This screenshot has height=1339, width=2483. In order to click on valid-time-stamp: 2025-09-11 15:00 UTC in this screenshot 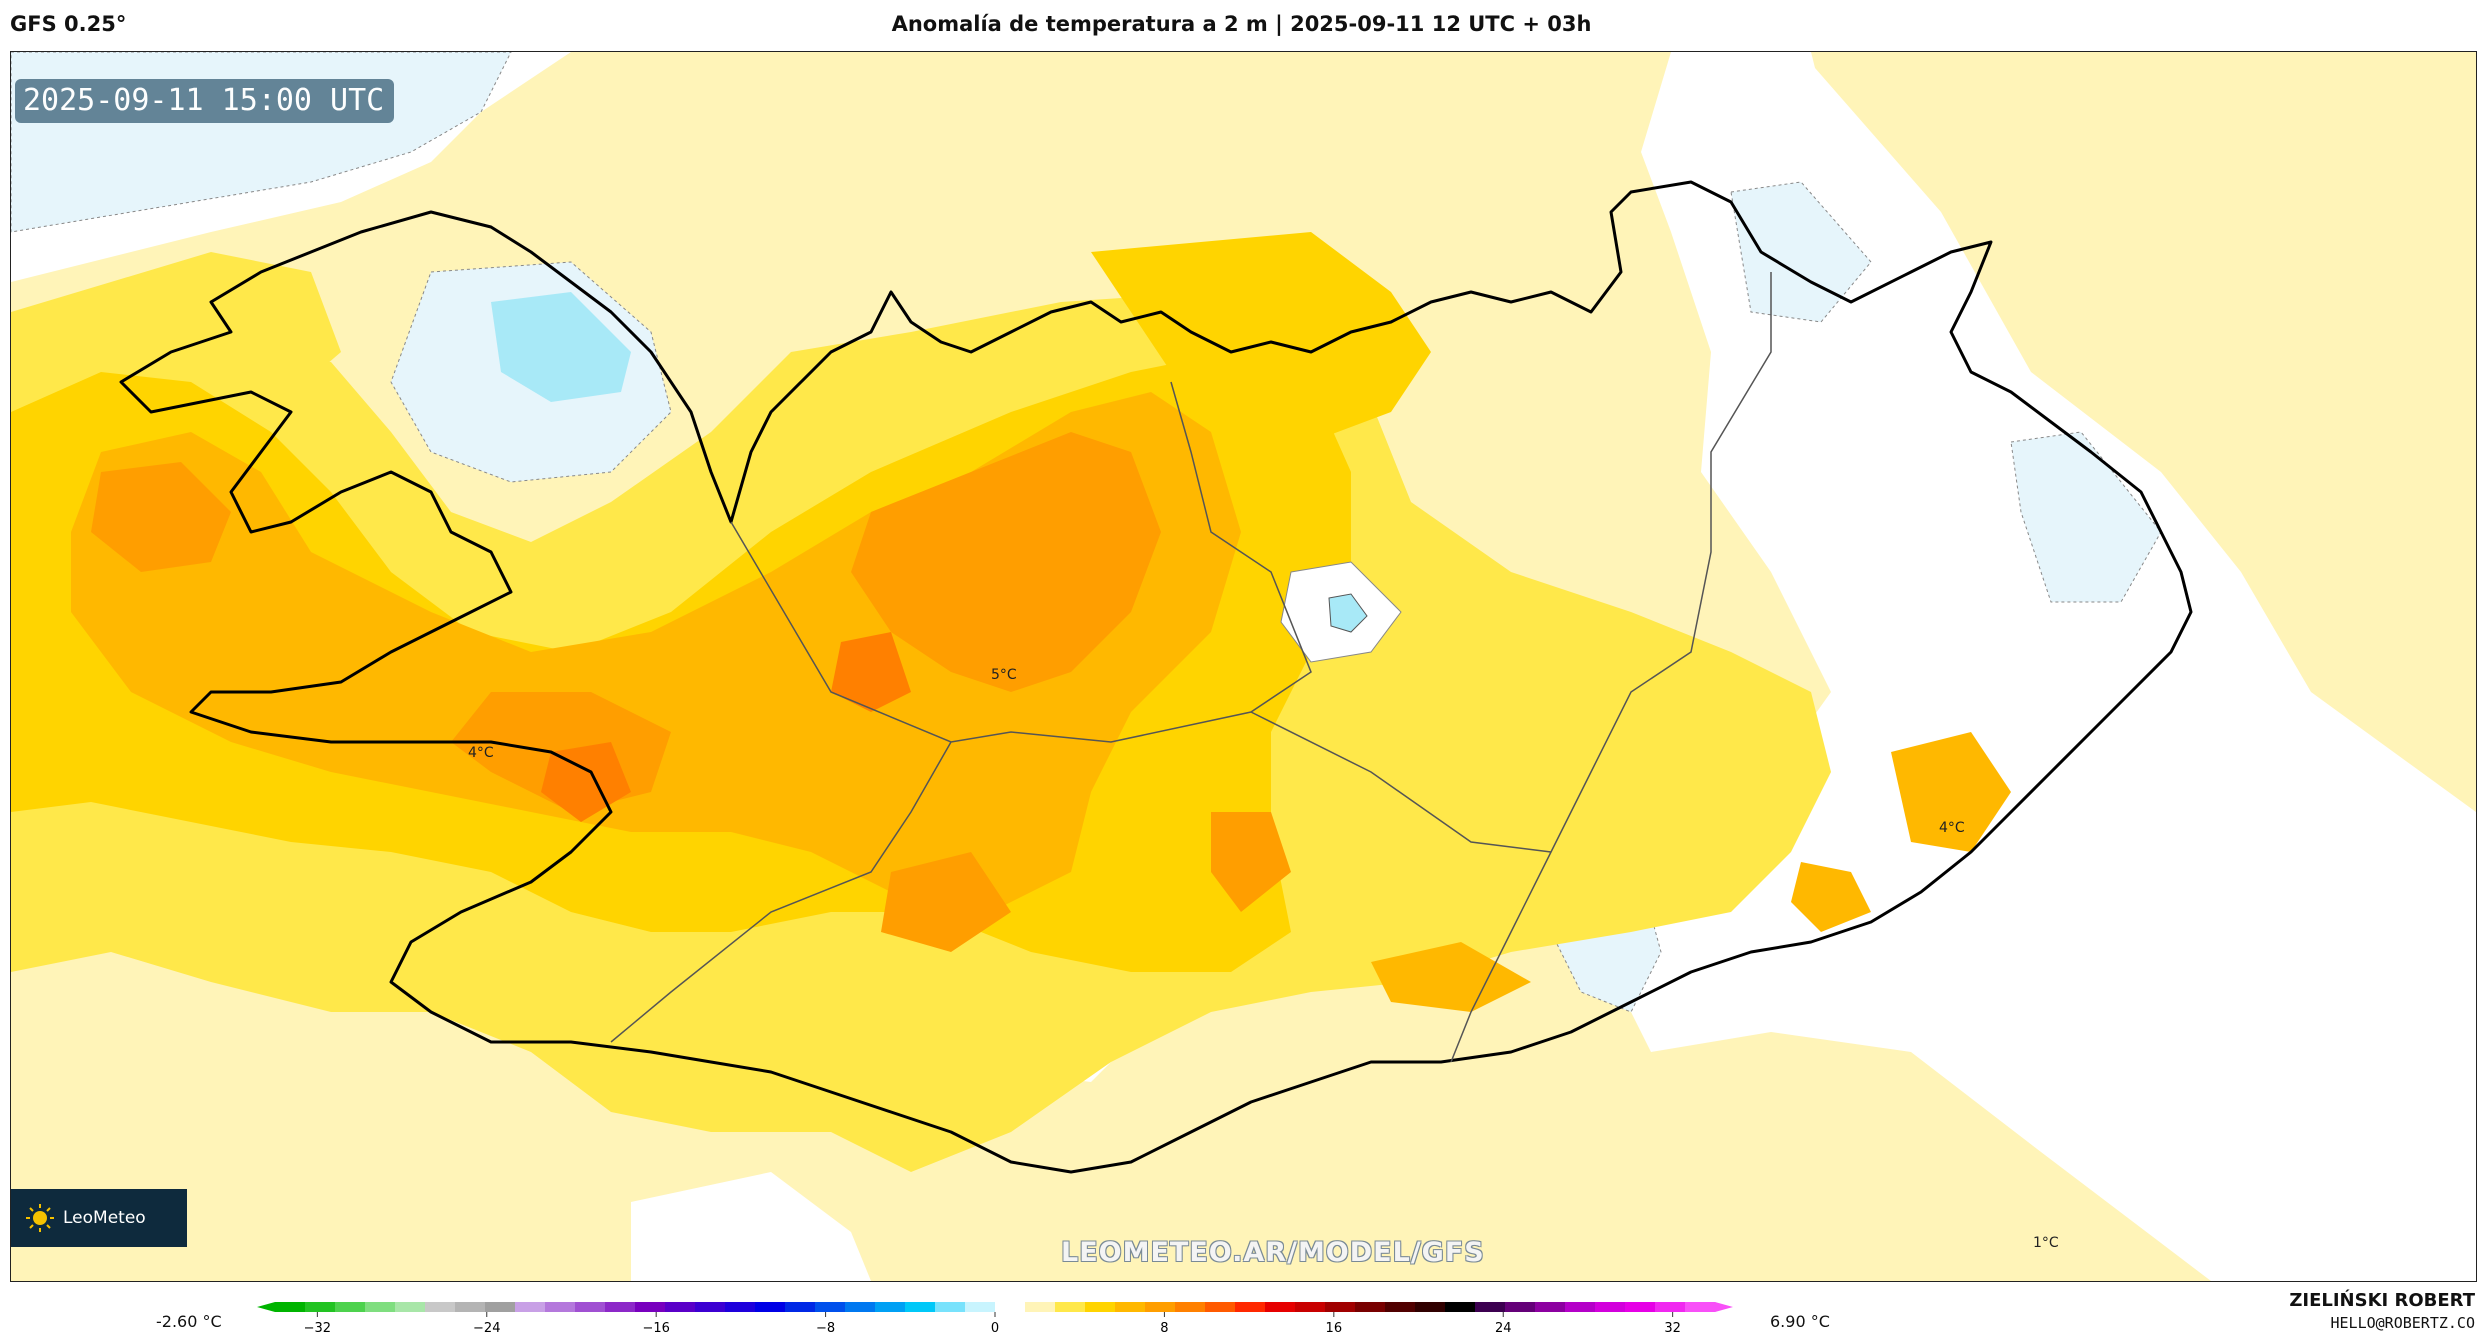, I will do `click(205, 101)`.